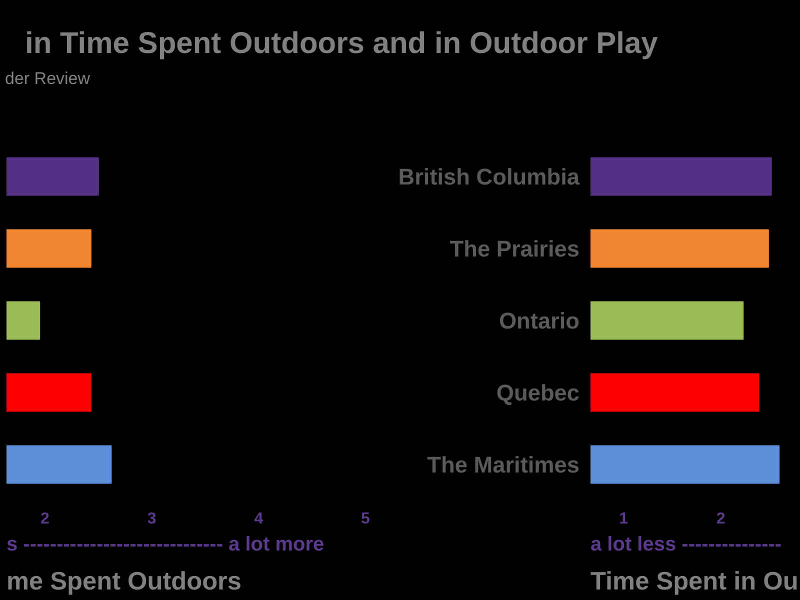  I want to click on y-tick-label: British Columbia, so click(489, 177).